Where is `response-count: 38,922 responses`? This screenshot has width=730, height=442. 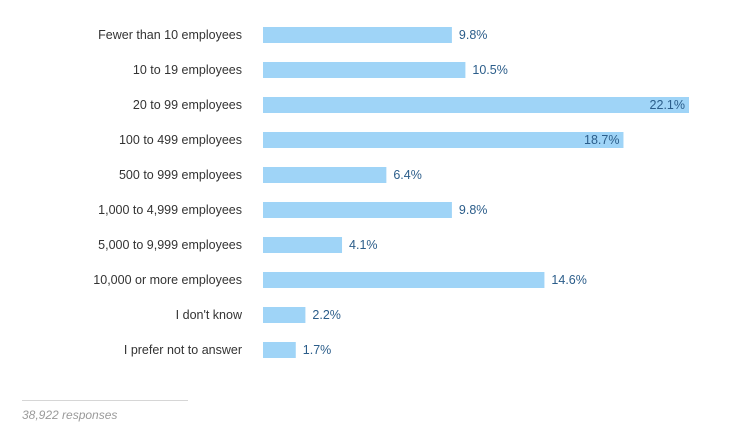
response-count: 38,922 responses is located at coordinates (70, 415).